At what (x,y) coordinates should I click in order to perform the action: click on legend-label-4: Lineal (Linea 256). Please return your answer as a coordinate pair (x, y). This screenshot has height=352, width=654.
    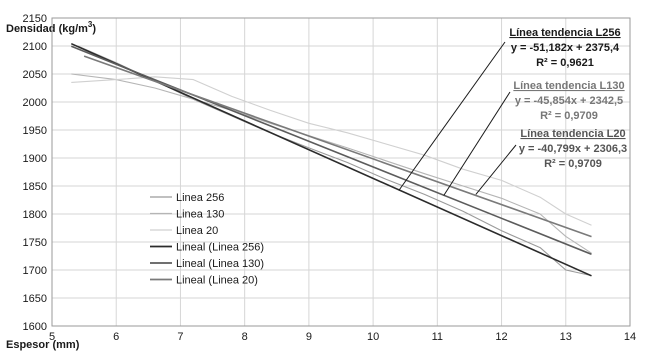
    Looking at the image, I should click on (220, 248).